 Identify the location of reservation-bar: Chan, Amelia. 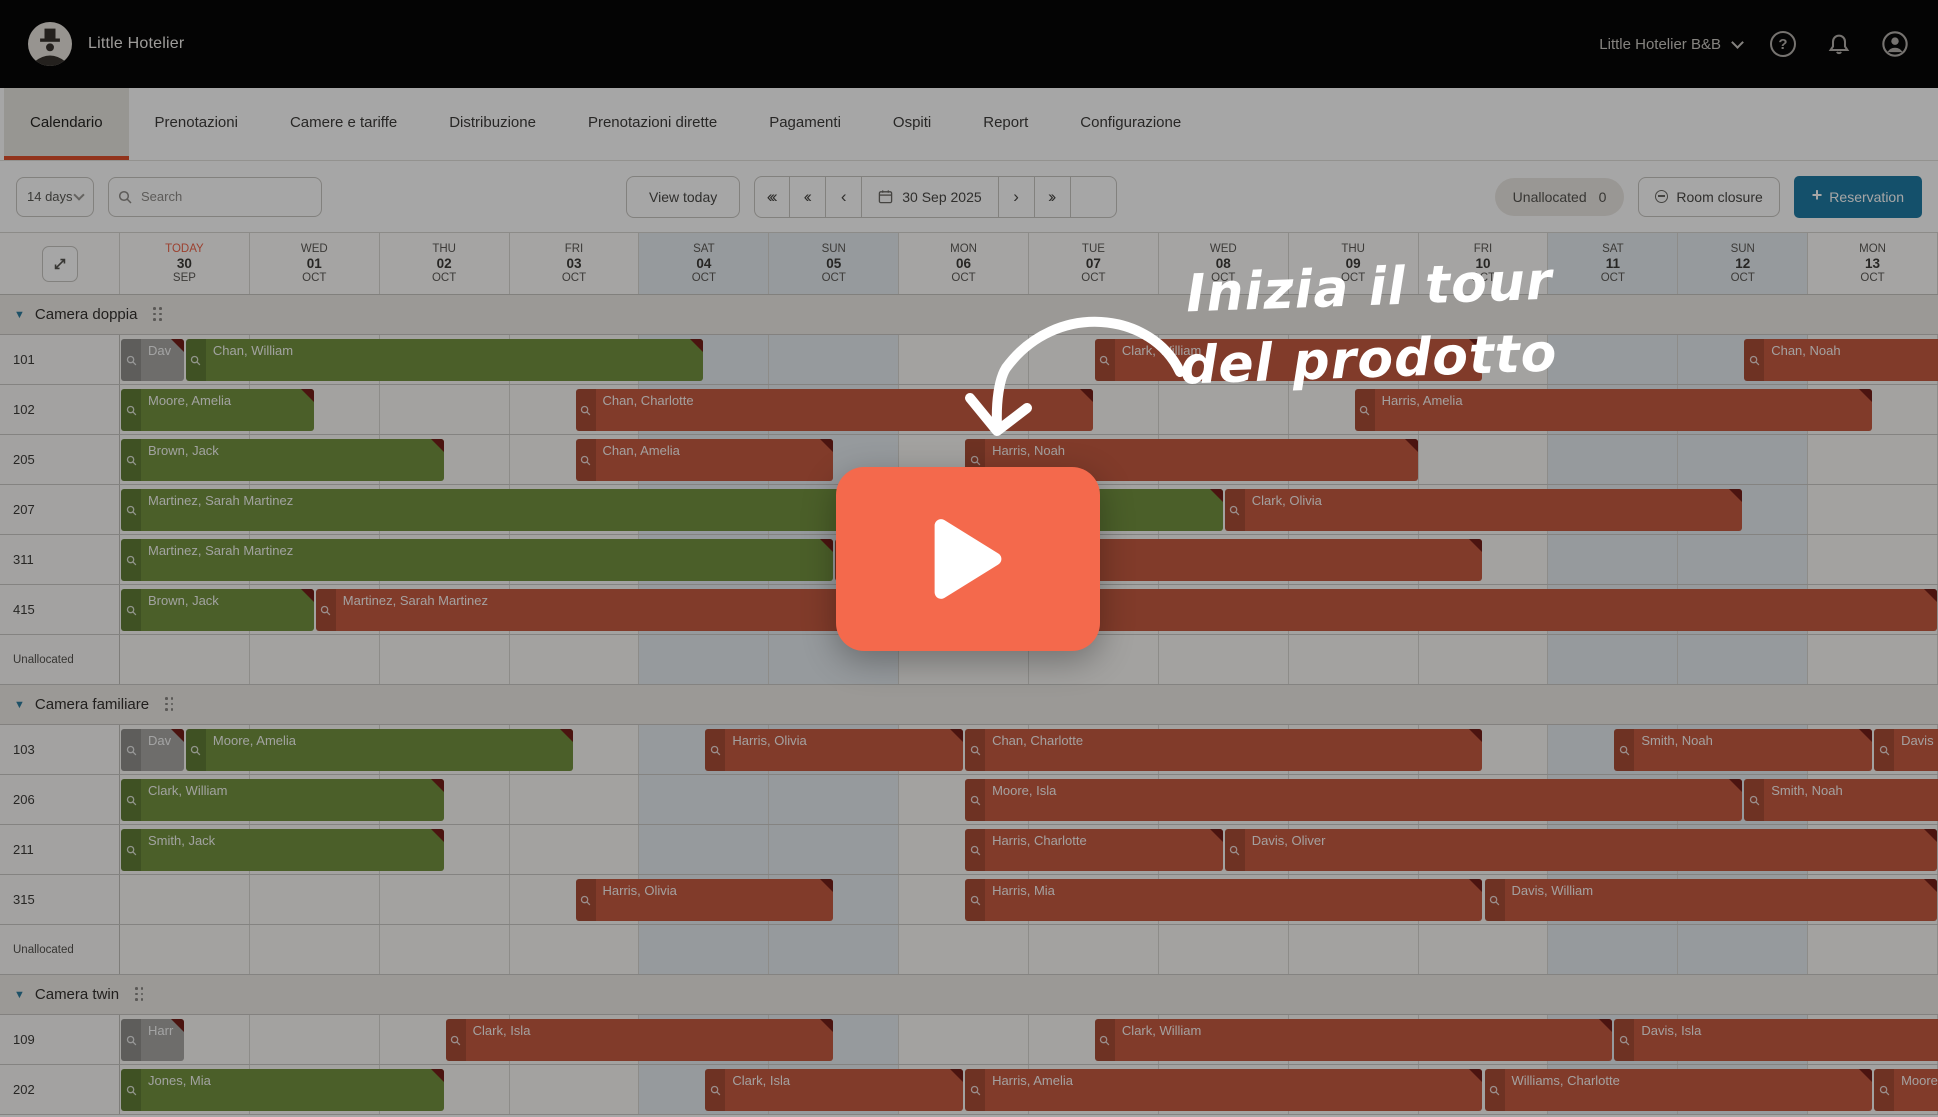
(704, 460).